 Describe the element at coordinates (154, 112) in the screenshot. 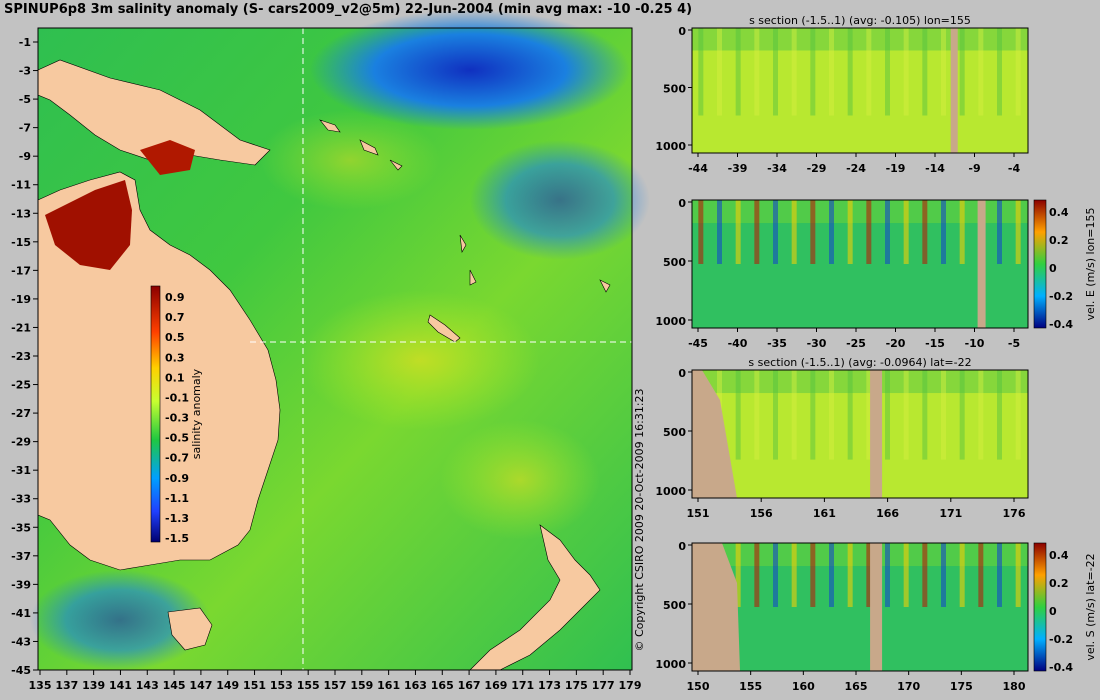

I see `new-guinea-land` at that location.